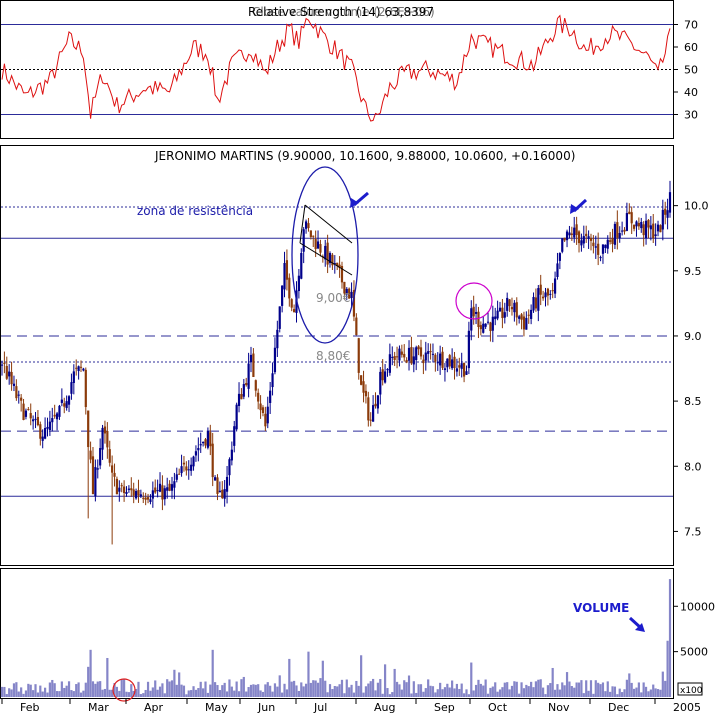 This screenshot has height=714, width=725. I want to click on arrow-icon-breakout, so click(579, 206).